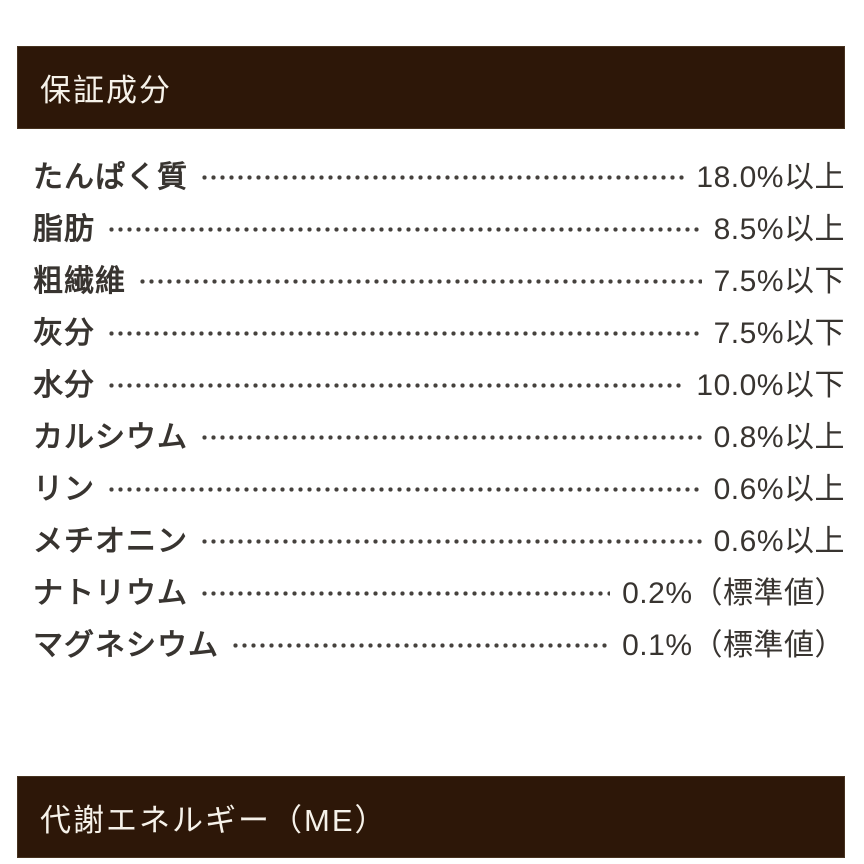  I want to click on nutrient-row: 粗繊維 7.5%以下, so click(439, 278).